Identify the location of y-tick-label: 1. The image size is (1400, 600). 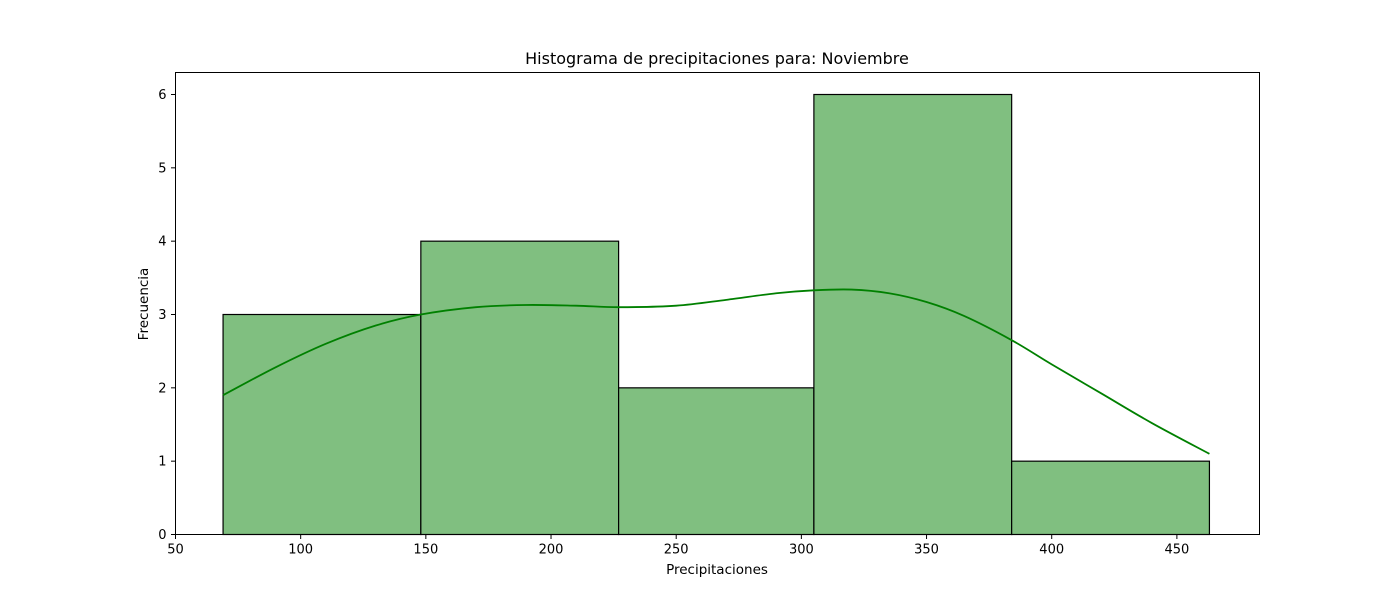
(162, 462).